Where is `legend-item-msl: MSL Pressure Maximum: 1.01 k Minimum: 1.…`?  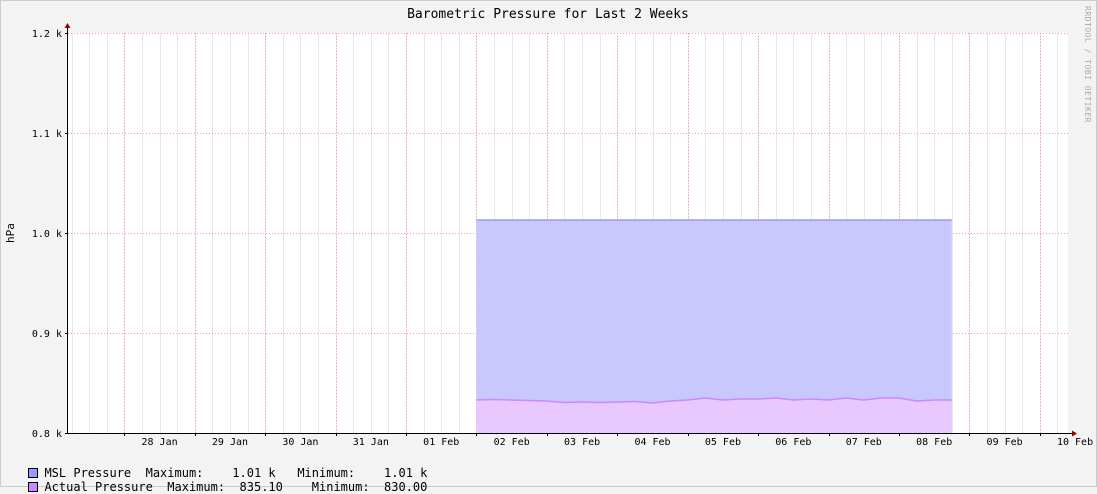
legend-item-msl: MSL Pressure Maximum: 1.01 k Minimum: 1.… is located at coordinates (220, 466).